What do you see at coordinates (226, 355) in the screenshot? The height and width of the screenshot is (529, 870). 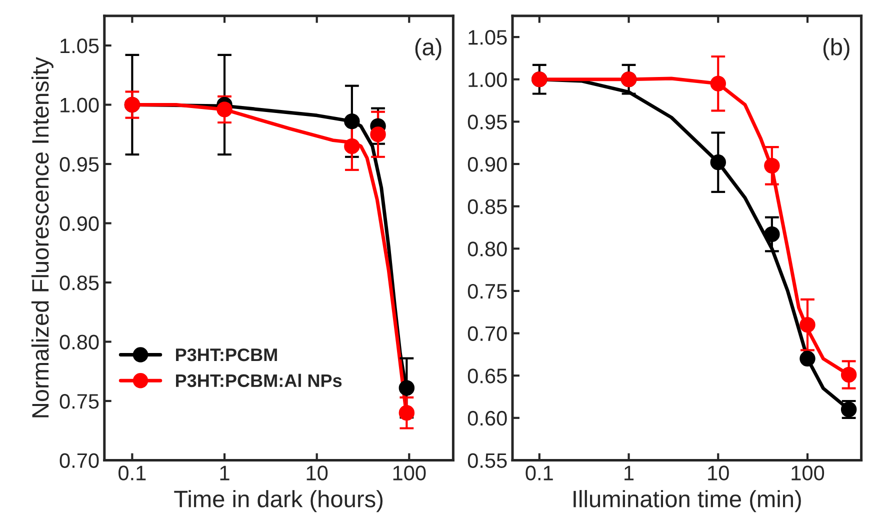 I see `legend-label: P3HT:PCBM` at bounding box center [226, 355].